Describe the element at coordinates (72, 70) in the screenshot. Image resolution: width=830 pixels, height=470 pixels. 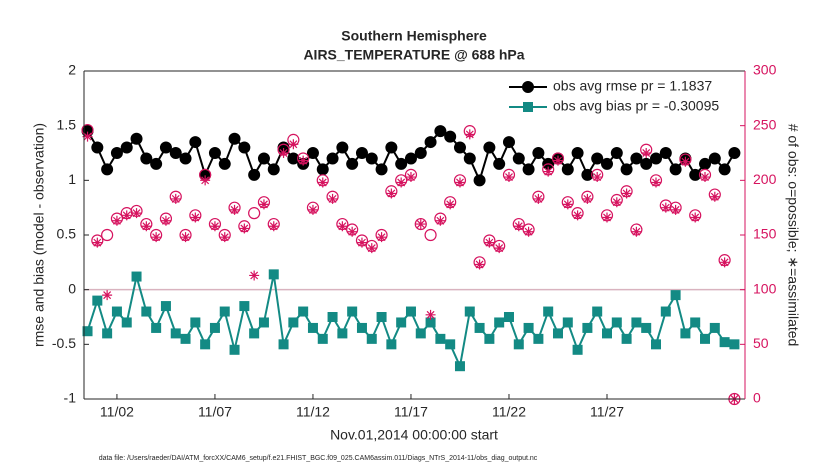
I see `y-tick-label: 2` at that location.